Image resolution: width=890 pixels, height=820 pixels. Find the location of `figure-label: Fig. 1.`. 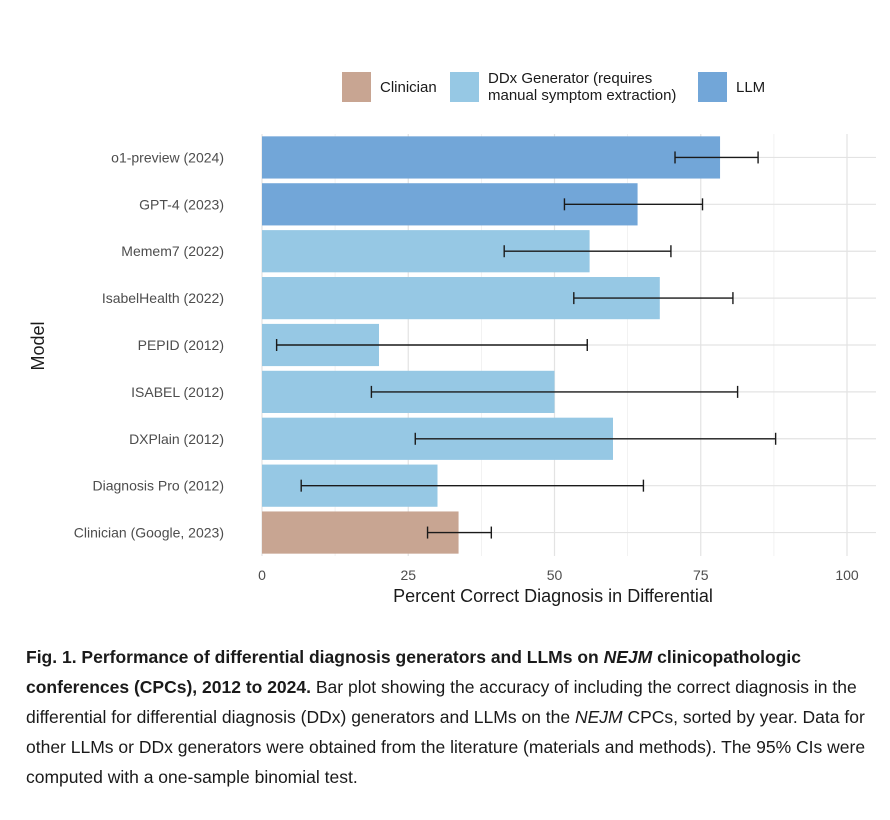

figure-label: Fig. 1. is located at coordinates (51, 657).